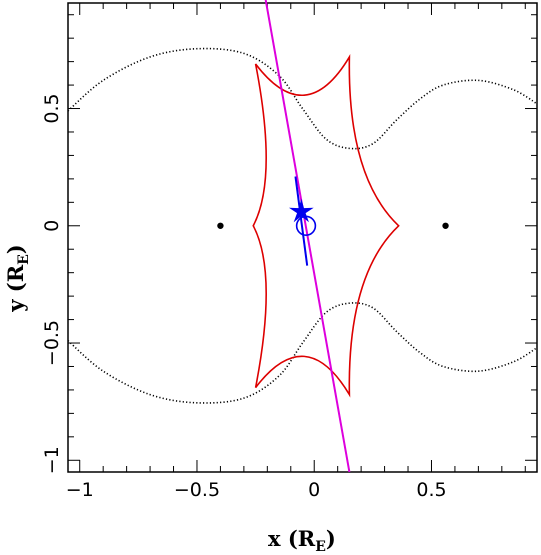 This screenshot has width=541, height=555. What do you see at coordinates (52, 460) in the screenshot?
I see `y-tick-label: −1` at bounding box center [52, 460].